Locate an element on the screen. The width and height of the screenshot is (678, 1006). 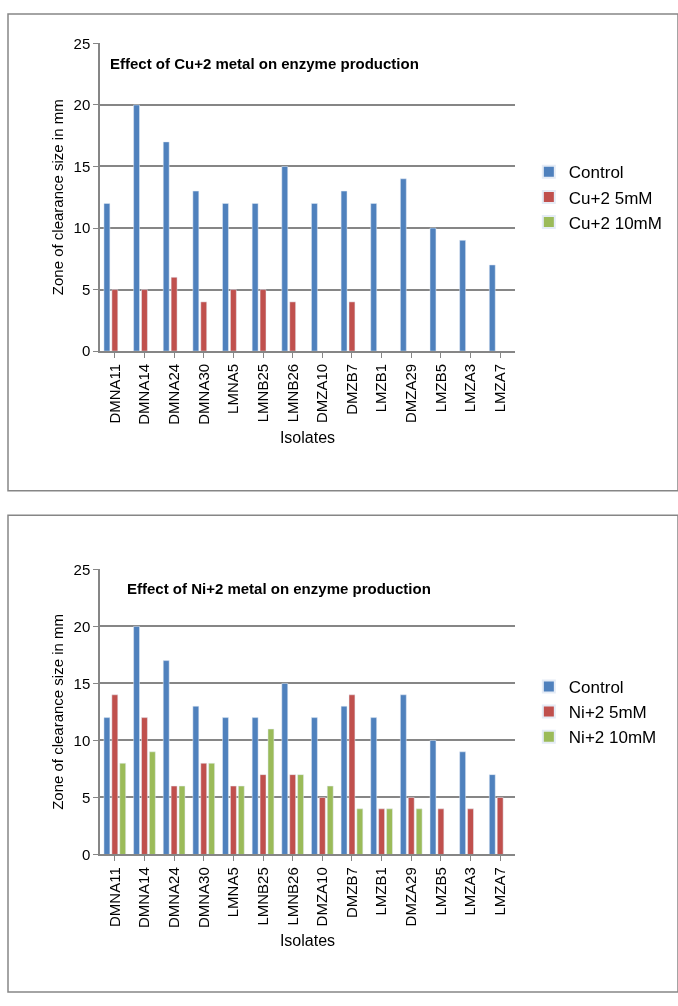
text: Effect of Ni+2 metal on enzyme production is located at coordinates (279, 588).